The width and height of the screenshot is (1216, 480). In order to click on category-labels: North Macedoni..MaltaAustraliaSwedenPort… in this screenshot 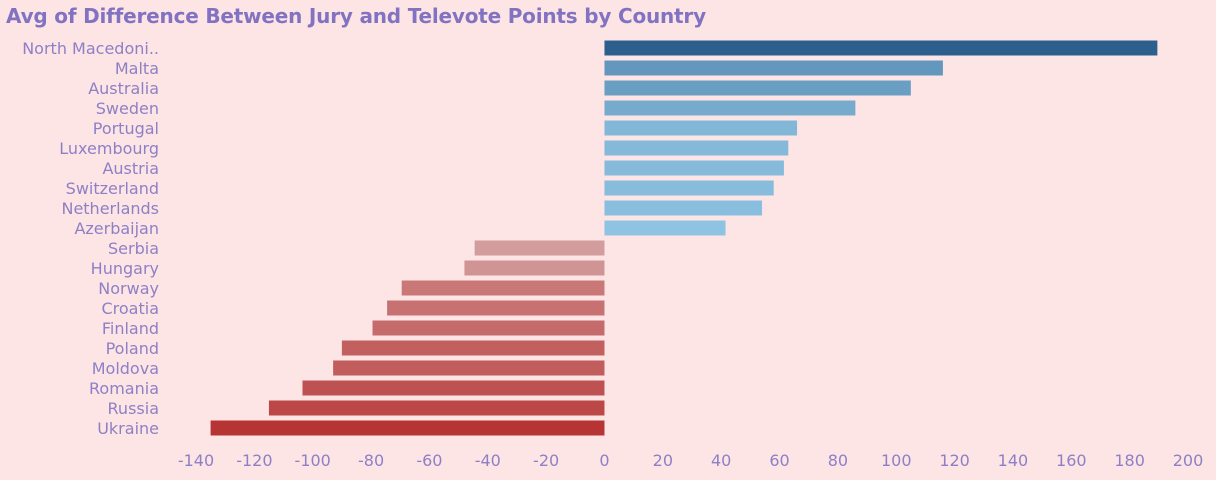, I will do `click(90, 238)`.